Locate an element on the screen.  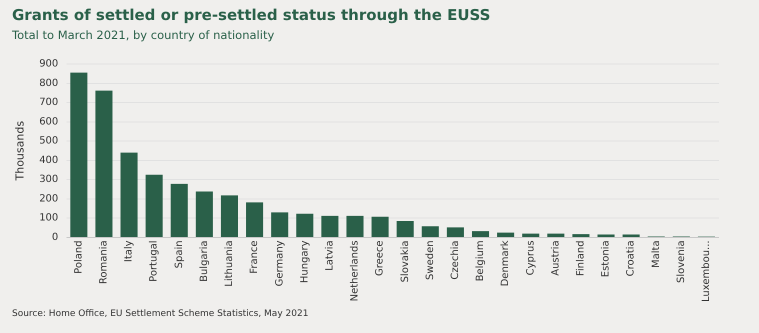
y-tick-label: 600 is located at coordinates (48, 122).